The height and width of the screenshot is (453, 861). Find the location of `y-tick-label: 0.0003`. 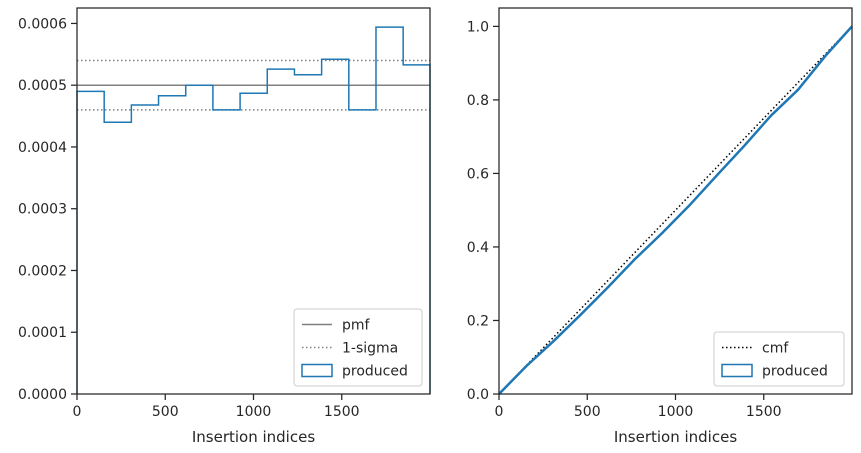

y-tick-label: 0.0003 is located at coordinates (42, 210).